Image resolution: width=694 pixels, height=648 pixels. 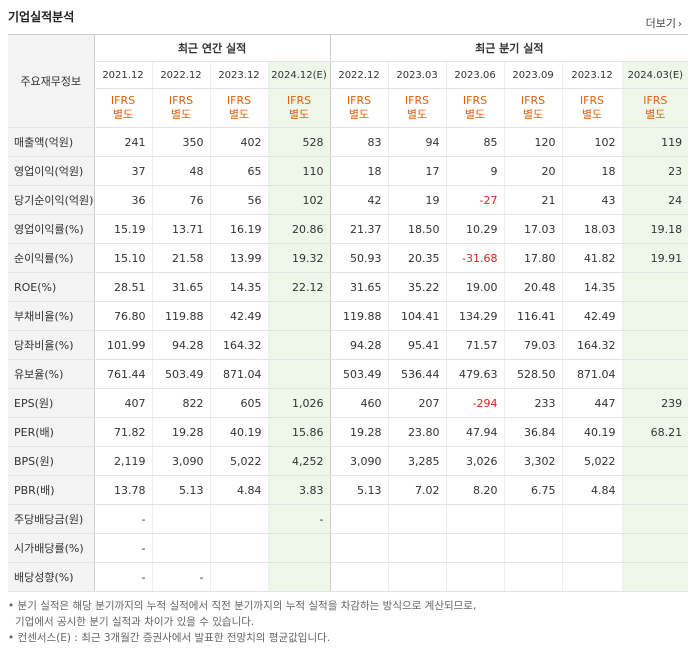 What do you see at coordinates (348, 519) in the screenshot?
I see `table-row: 주당배당금(원) - -` at bounding box center [348, 519].